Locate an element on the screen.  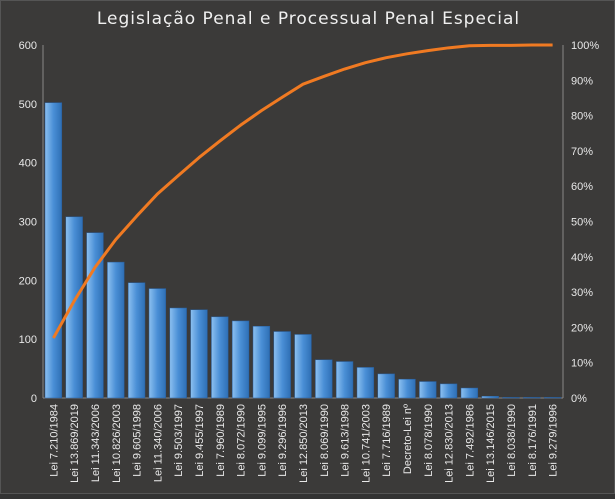
y-tick-label: 400 is located at coordinates (28, 164).